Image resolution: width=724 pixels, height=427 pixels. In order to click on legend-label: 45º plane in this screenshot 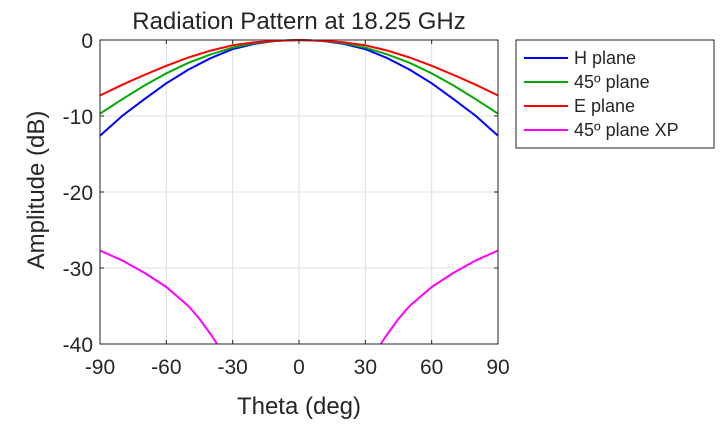, I will do `click(612, 82)`.